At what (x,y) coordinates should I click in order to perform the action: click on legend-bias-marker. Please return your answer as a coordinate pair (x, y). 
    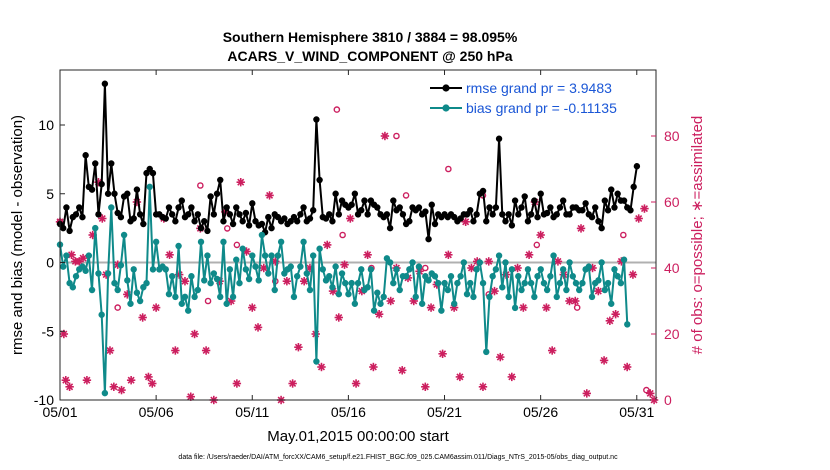
    Looking at the image, I should click on (446, 108).